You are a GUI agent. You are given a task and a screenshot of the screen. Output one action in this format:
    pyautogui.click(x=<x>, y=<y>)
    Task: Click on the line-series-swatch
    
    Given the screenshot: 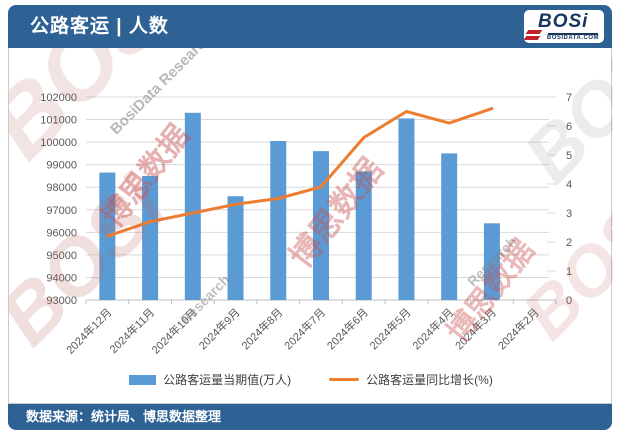 What is the action you would take?
    pyautogui.click(x=344, y=379)
    